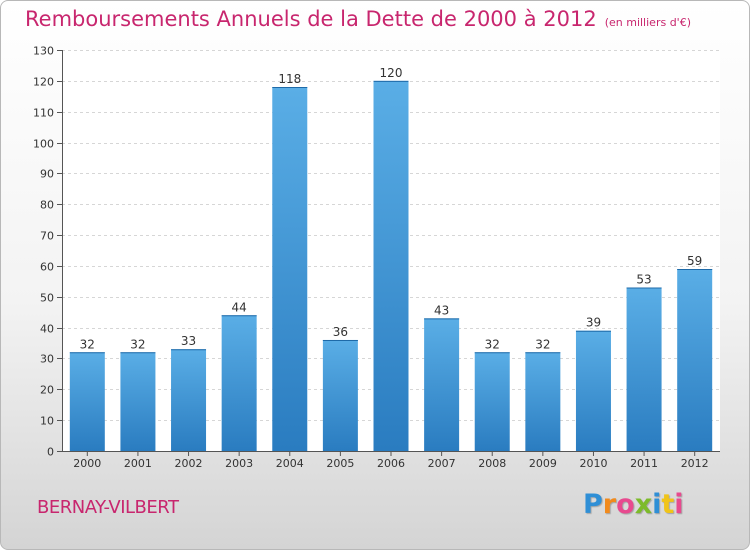 This screenshot has height=550, width=750. What do you see at coordinates (391, 73) in the screenshot?
I see `data-label: 120` at bounding box center [391, 73].